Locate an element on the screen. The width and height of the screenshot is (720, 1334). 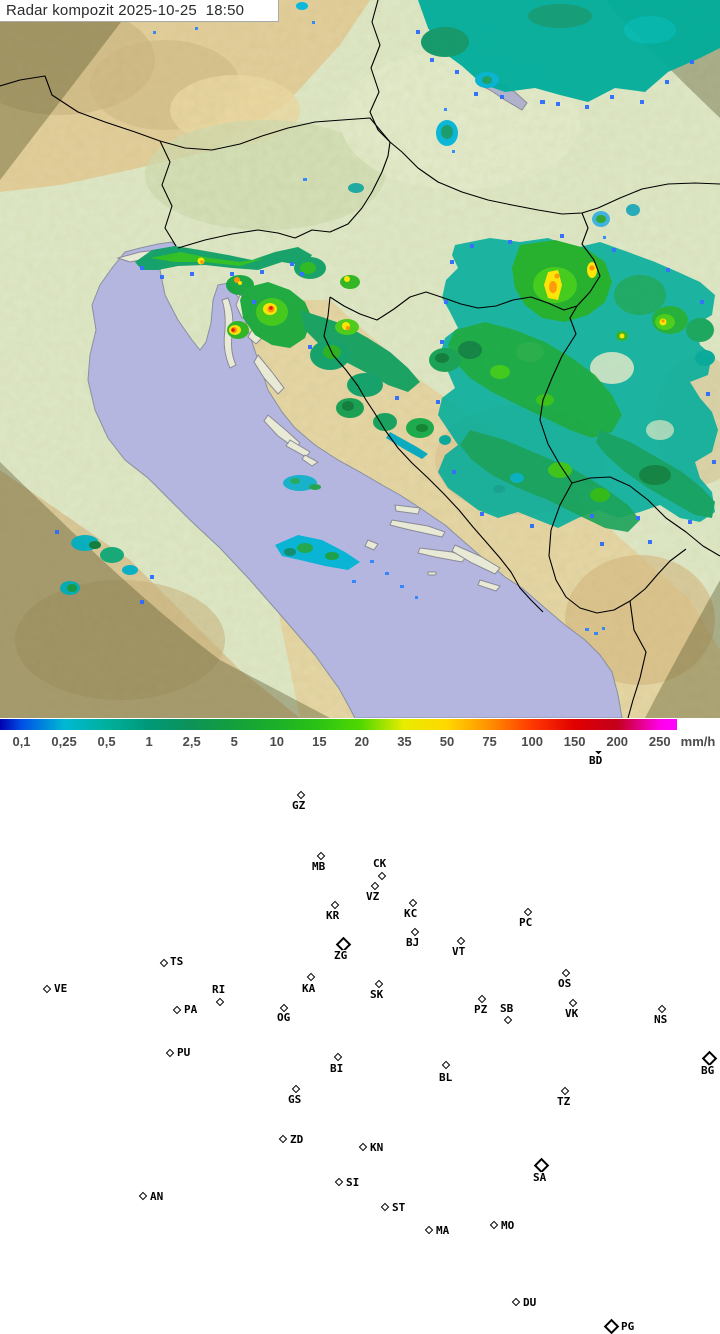
station-label: KR is located at coordinates (333, 915).